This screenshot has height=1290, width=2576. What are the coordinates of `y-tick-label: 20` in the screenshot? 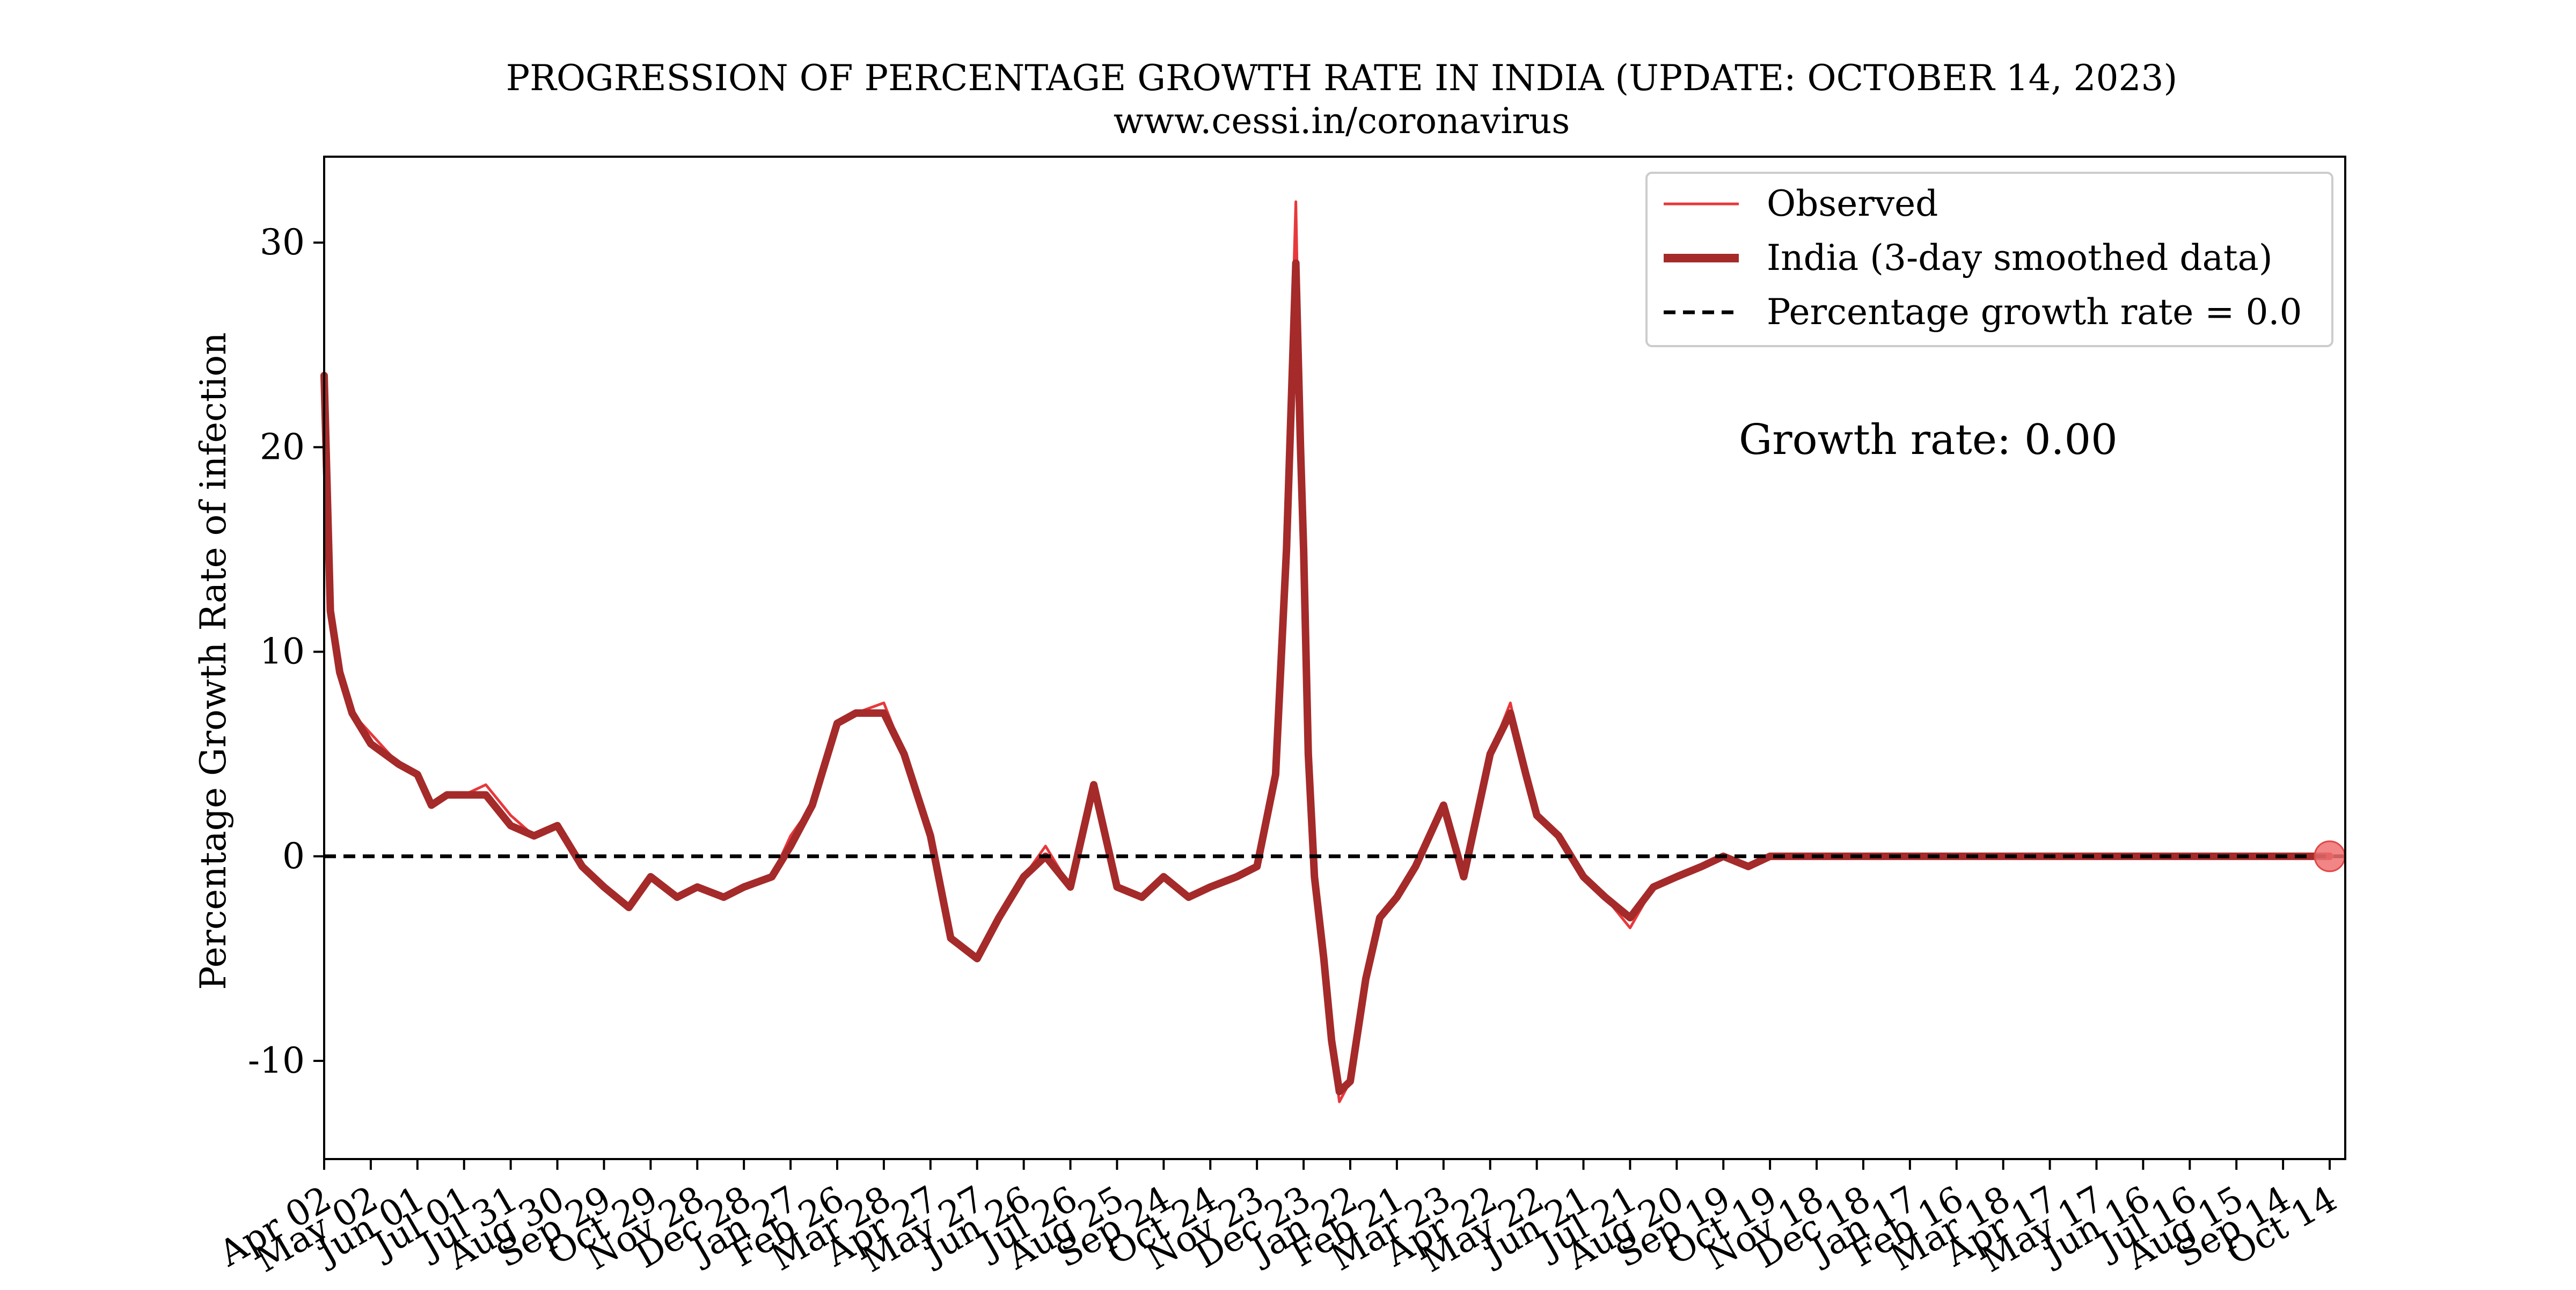 It's located at (282, 446).